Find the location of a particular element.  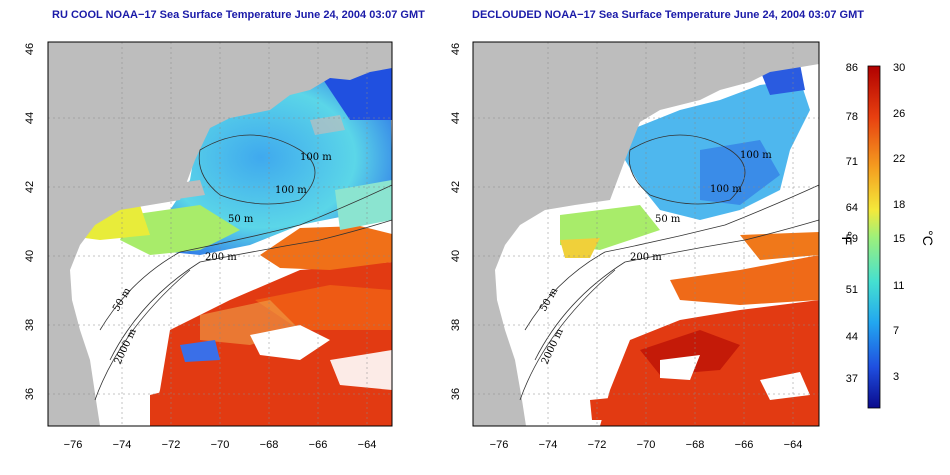

celsius-tick: 15 is located at coordinates (899, 239).